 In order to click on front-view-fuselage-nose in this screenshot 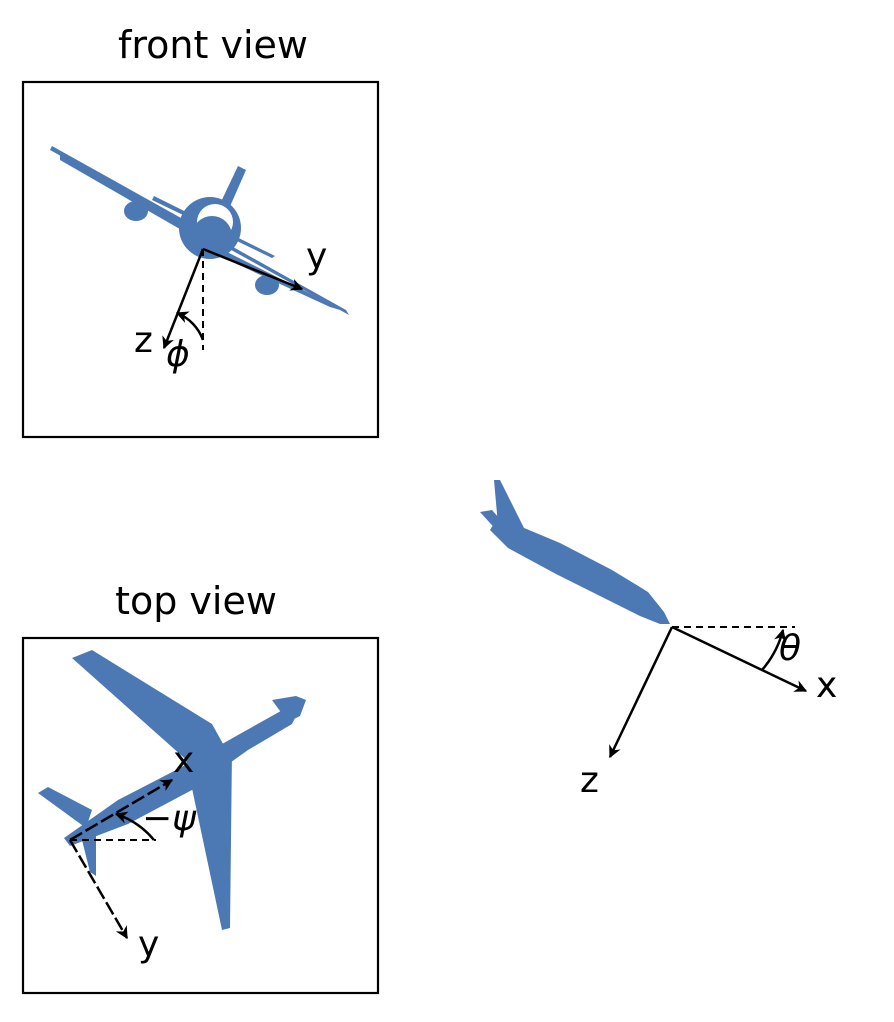, I will do `click(212, 236)`.